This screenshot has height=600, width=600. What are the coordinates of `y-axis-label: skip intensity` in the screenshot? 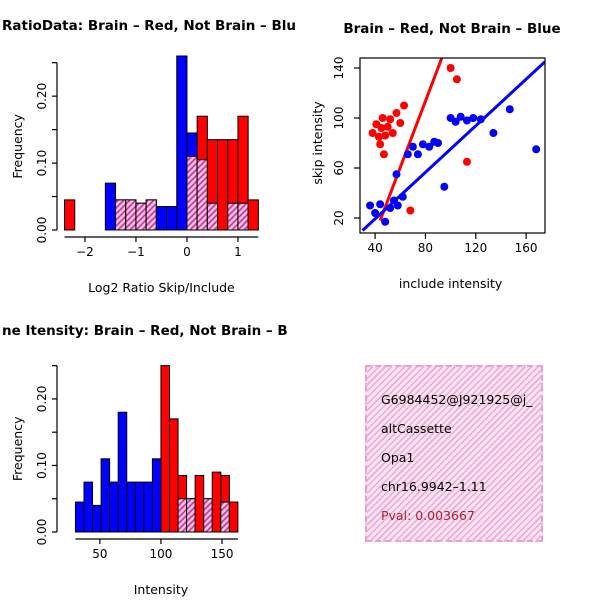 It's located at (317, 143).